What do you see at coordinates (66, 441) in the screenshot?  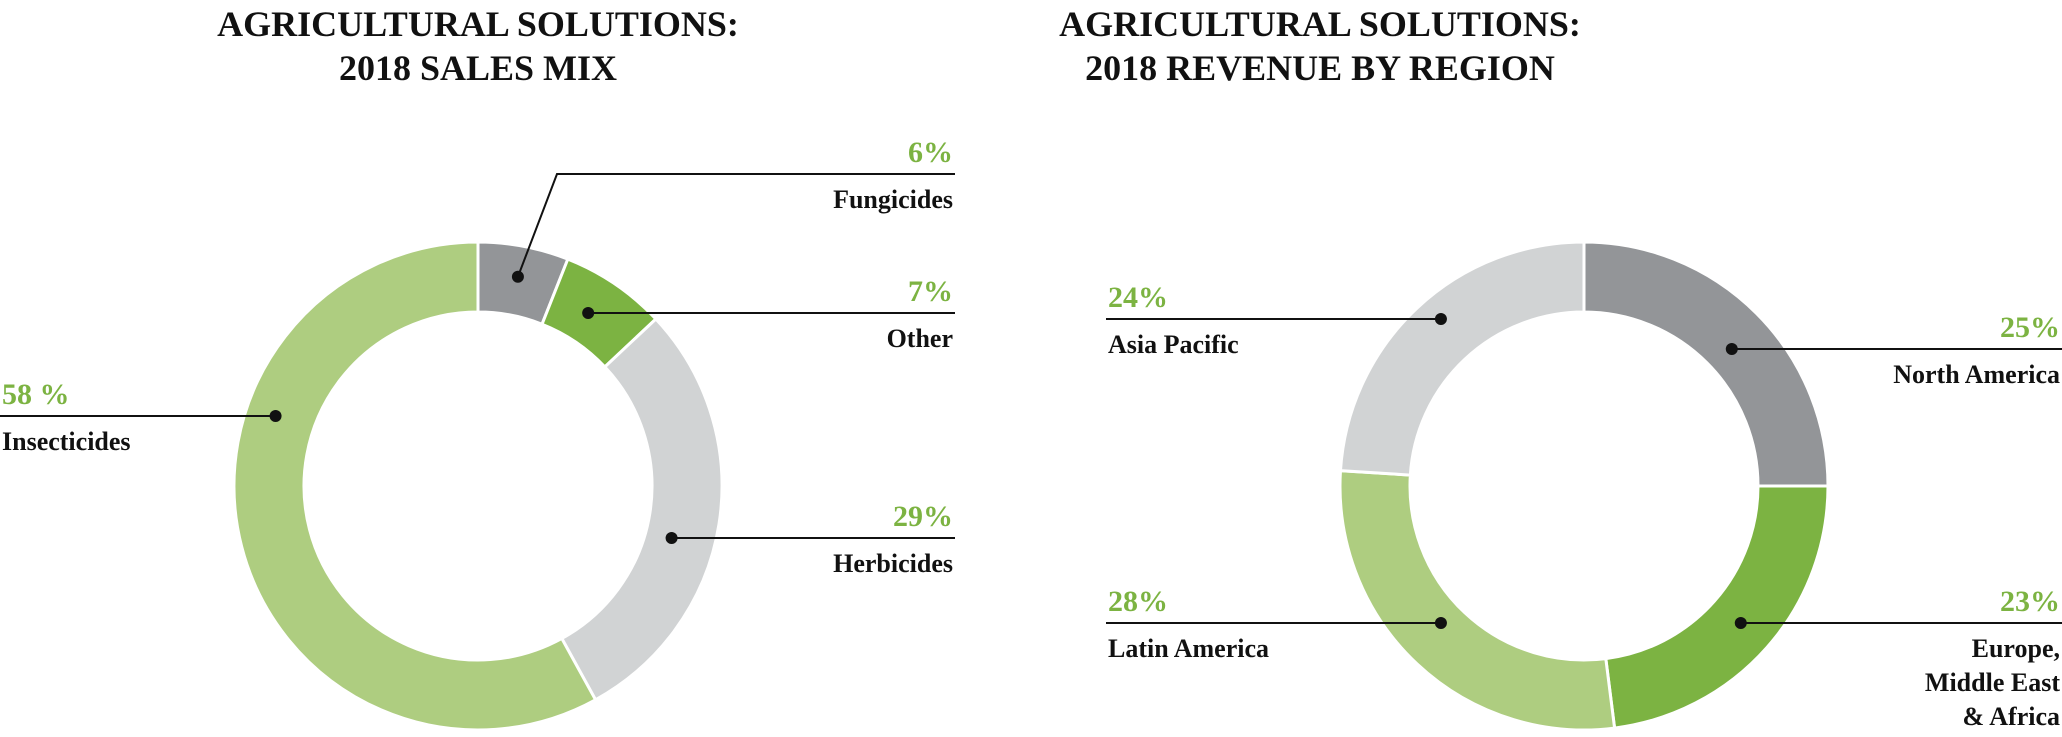 I see `category-label-insecticides: Insecticides` at bounding box center [66, 441].